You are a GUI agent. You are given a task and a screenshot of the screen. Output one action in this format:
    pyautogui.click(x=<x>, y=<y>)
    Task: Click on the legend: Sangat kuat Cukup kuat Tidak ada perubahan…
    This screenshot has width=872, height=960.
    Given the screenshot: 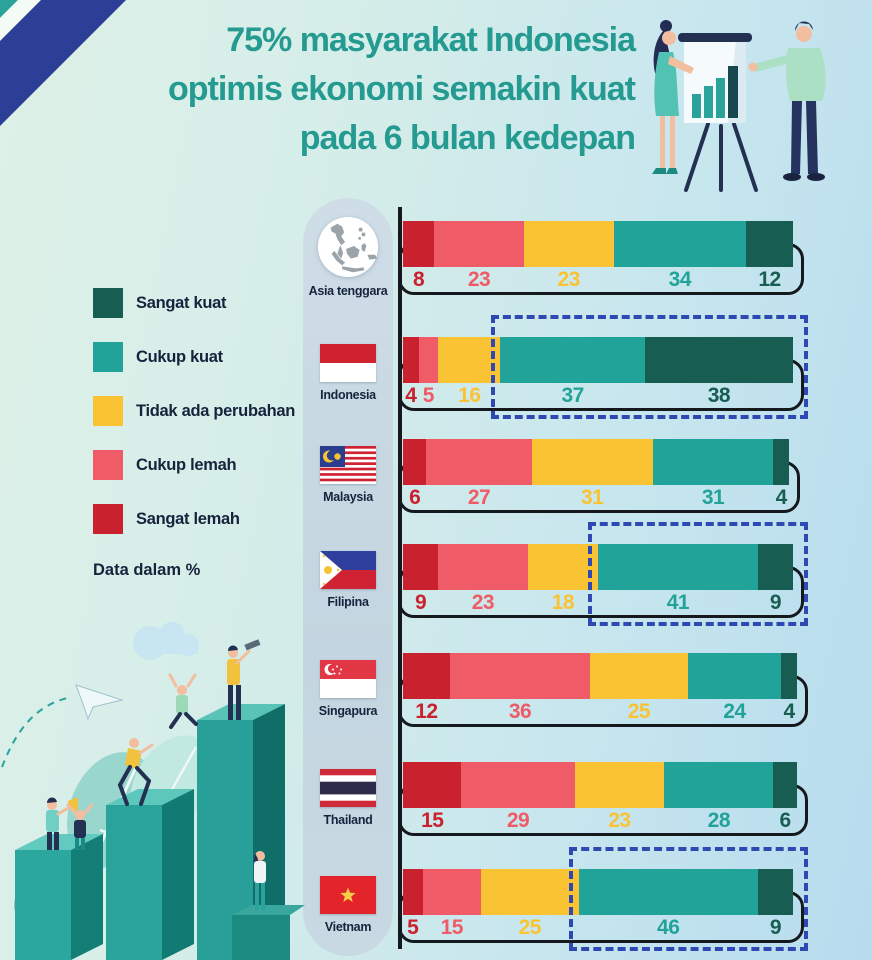 What is the action you would take?
    pyautogui.click(x=203, y=434)
    